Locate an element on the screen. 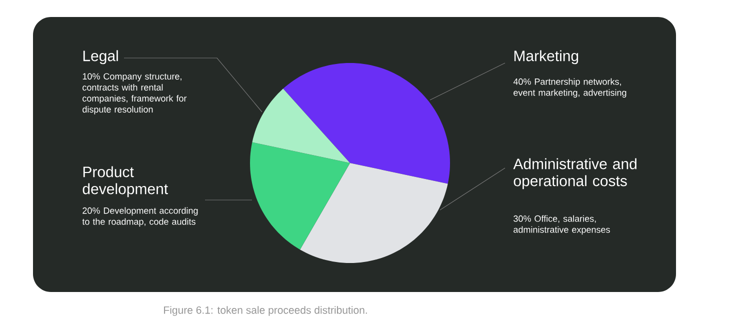 This screenshot has width=737, height=331. caption: Figure 6.1: token sale proceeds distribution. is located at coordinates (265, 311).